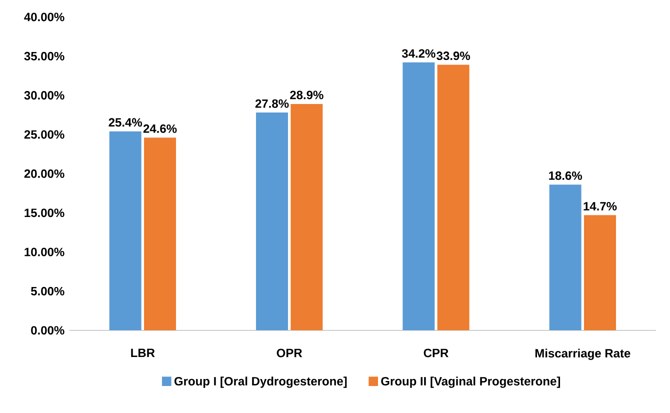 The image size is (670, 413). Describe the element at coordinates (44, 173) in the screenshot. I see `y-tick-label: 20.00%` at that location.